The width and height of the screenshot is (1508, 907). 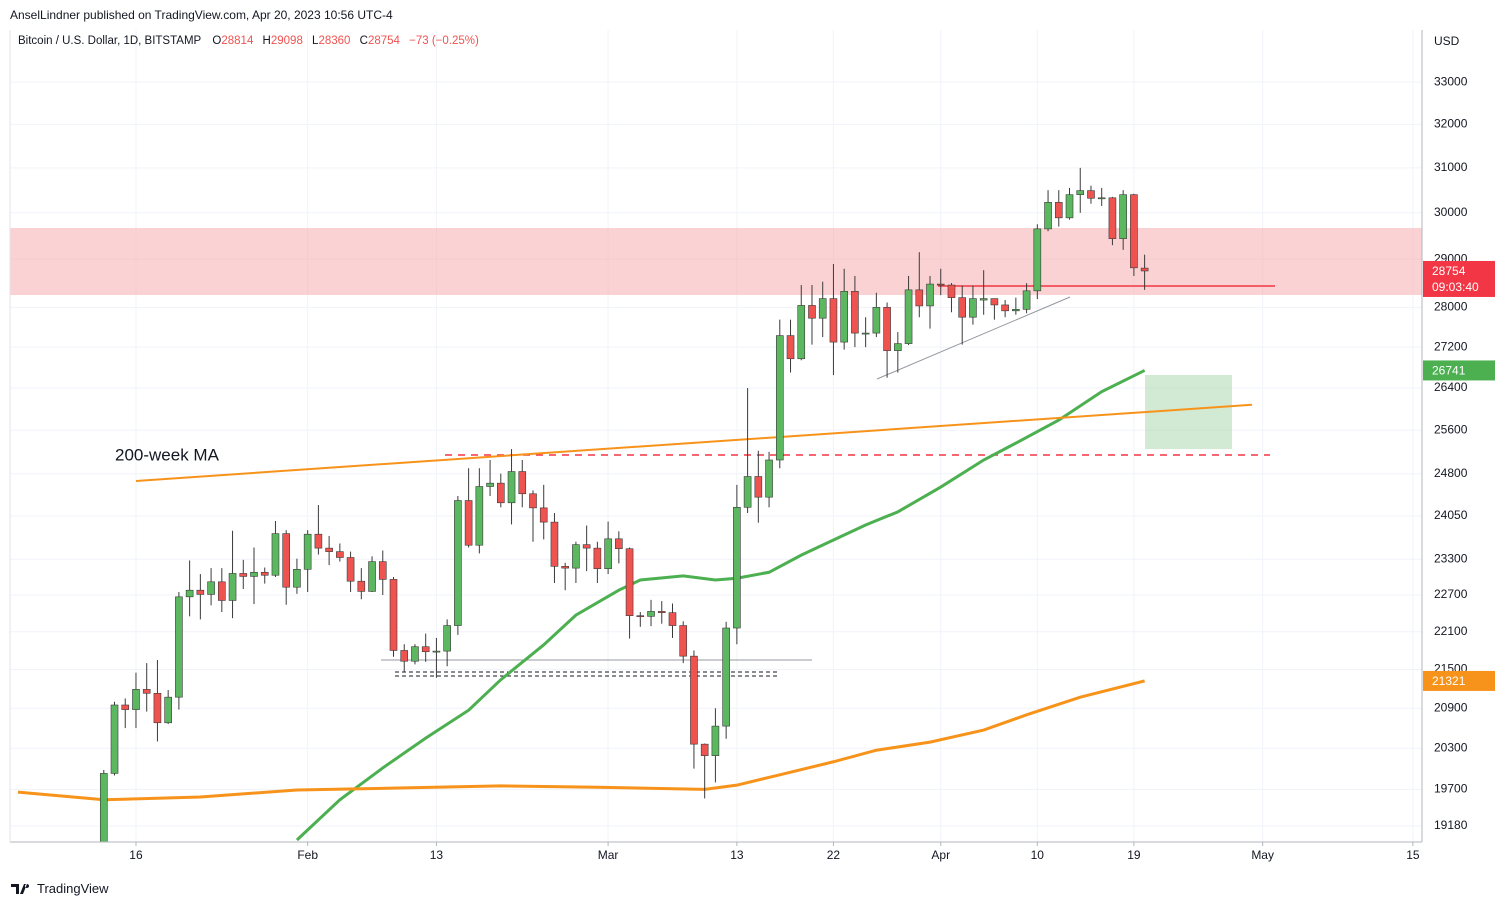 I want to click on moving-average, so click(x=581, y=740).